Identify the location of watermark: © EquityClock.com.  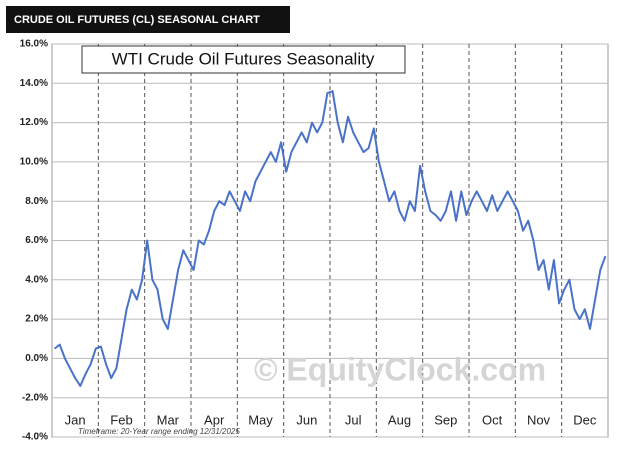
(400, 369).